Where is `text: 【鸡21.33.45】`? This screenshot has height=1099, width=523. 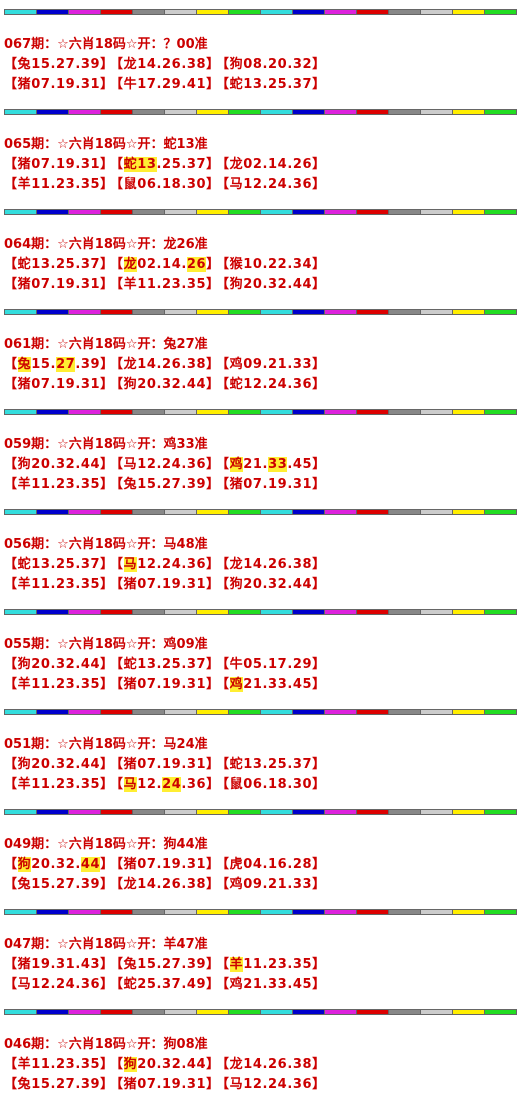
text: 【鸡21.33.45】 is located at coordinates (271, 984).